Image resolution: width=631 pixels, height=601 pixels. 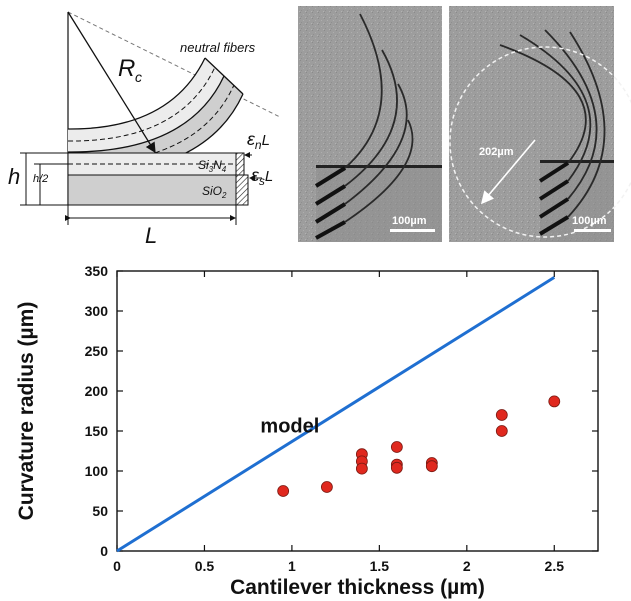 I want to click on micrograph-1: 100µm, so click(x=370, y=124).